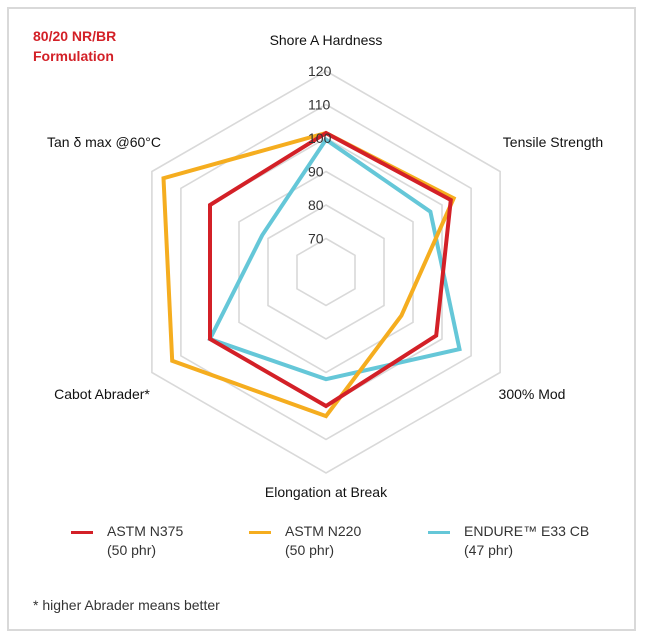  I want to click on formulation-line-2: Formulation, so click(73, 56).